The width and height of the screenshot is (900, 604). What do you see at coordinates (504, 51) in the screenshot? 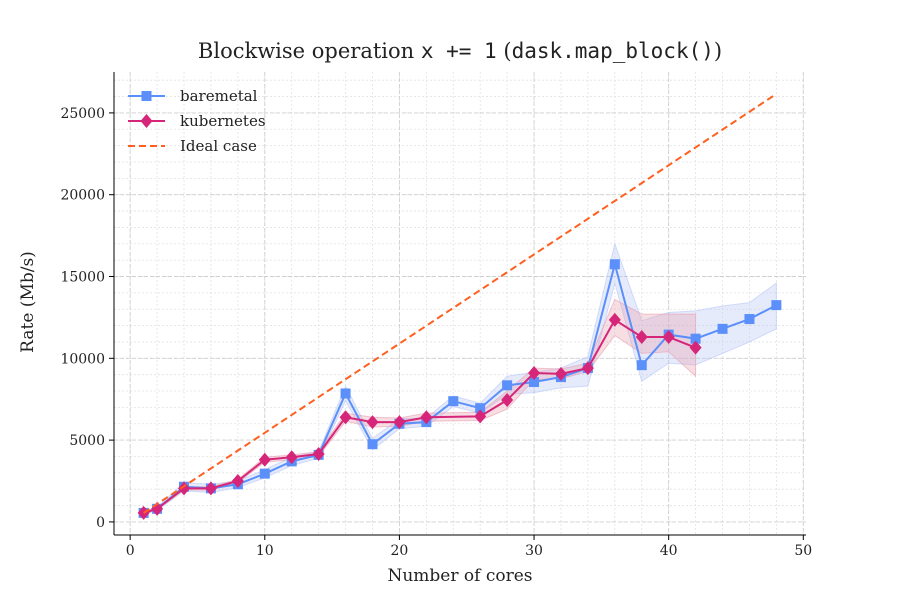
I see `title-part: (` at bounding box center [504, 51].